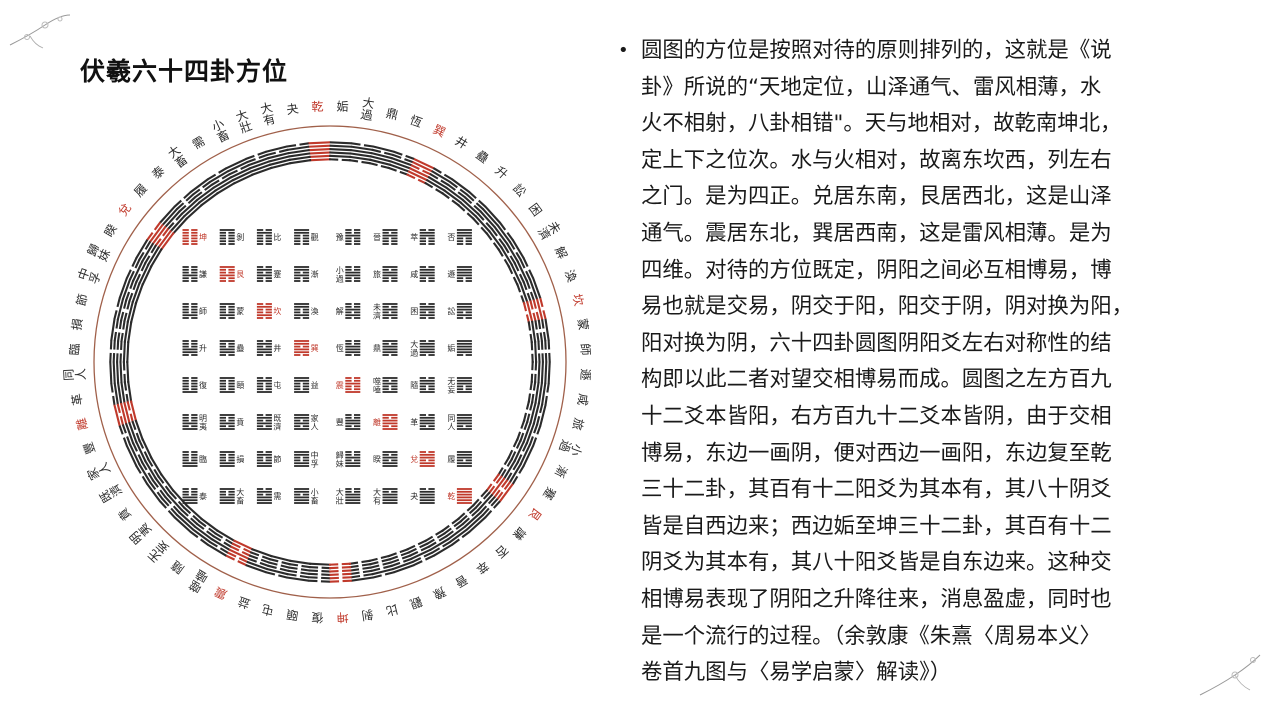  I want to click on circle-hexagram-label: 遯, so click(585, 374).